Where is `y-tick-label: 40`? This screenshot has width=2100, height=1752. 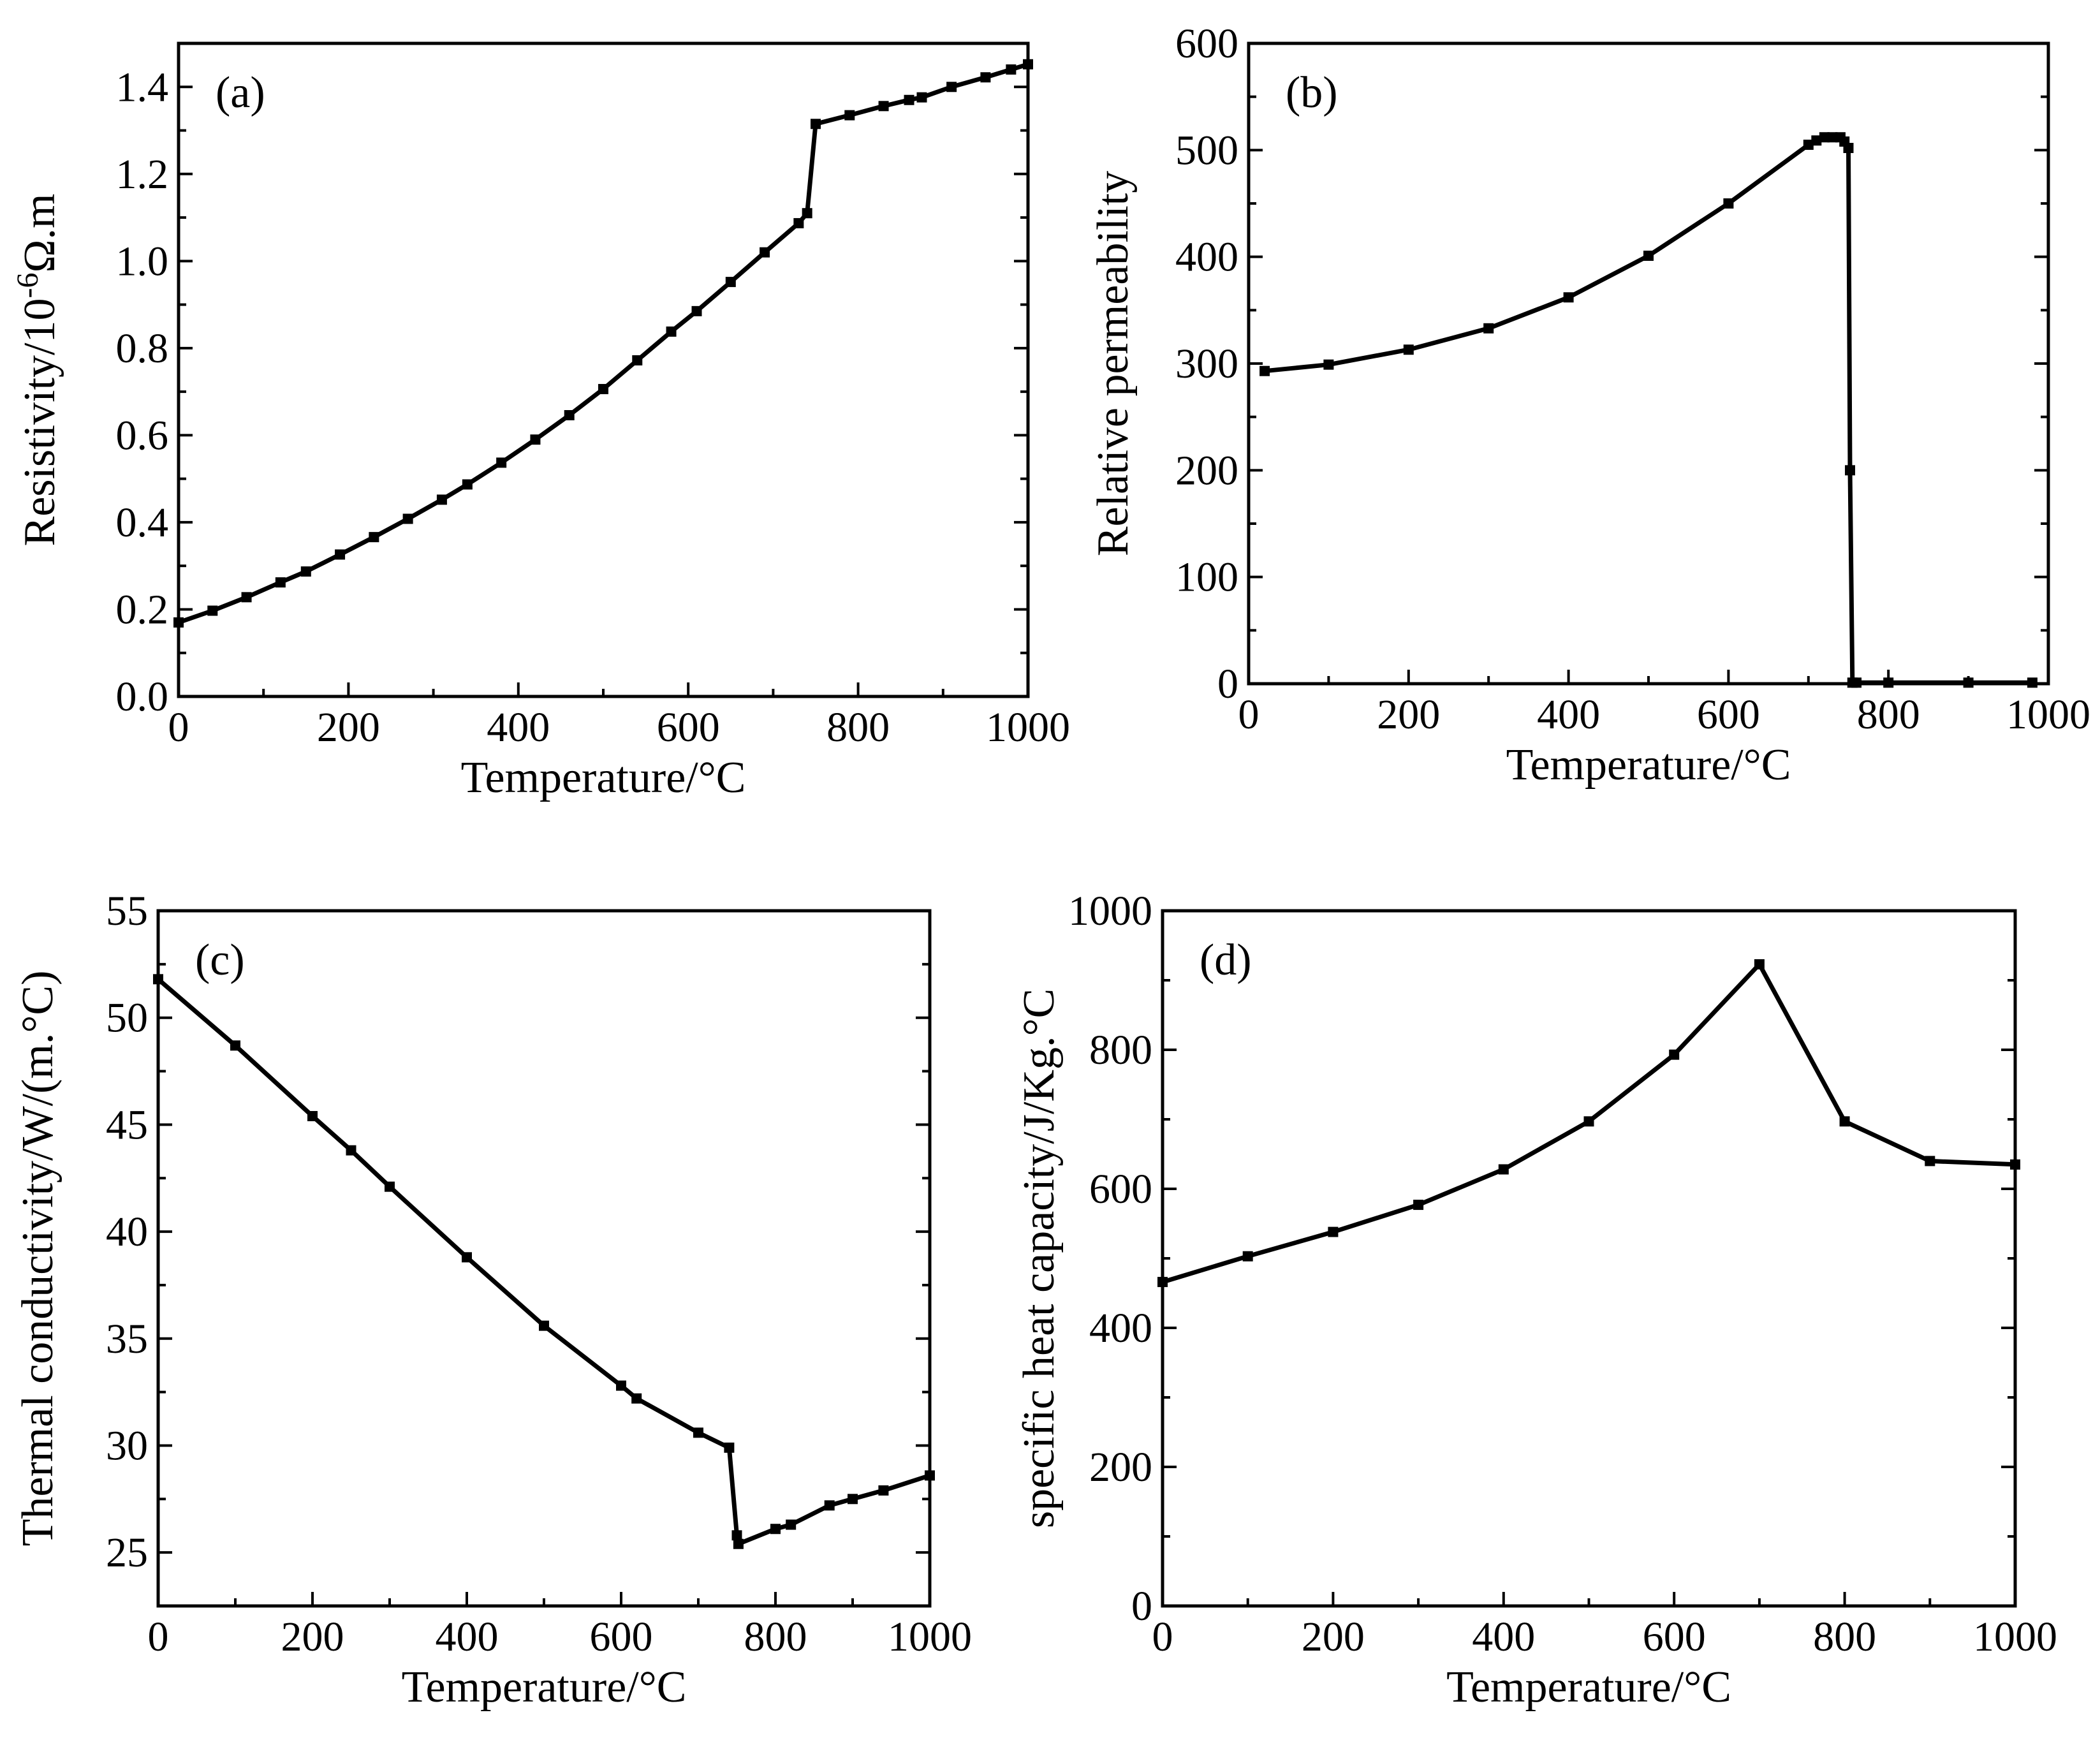
y-tick-label: 40 is located at coordinates (127, 1232).